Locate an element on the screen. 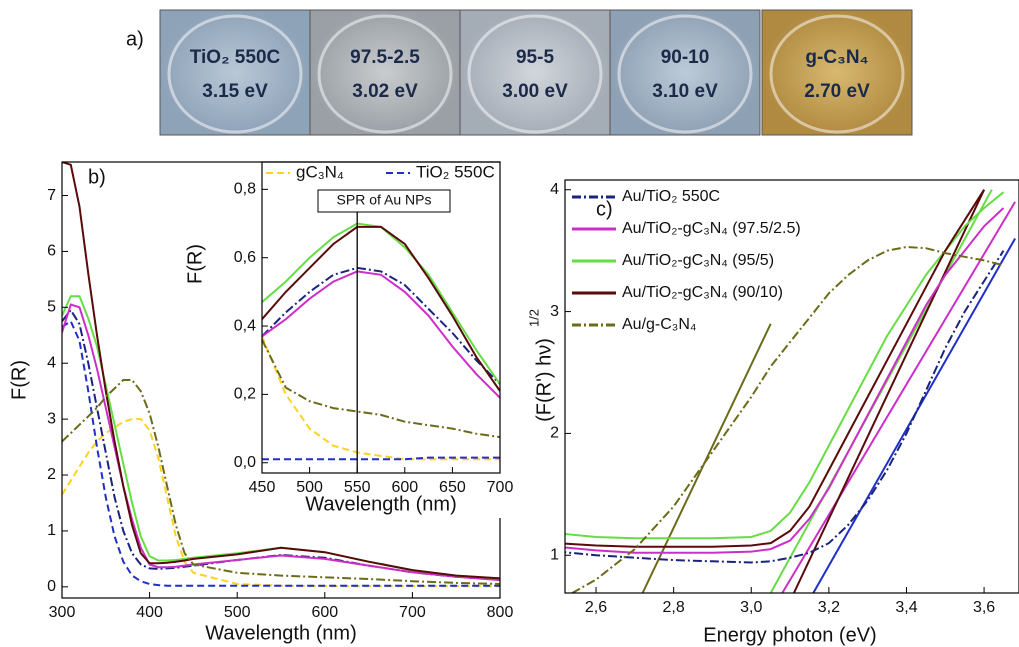  plot-frame is located at coordinates (381, 317).